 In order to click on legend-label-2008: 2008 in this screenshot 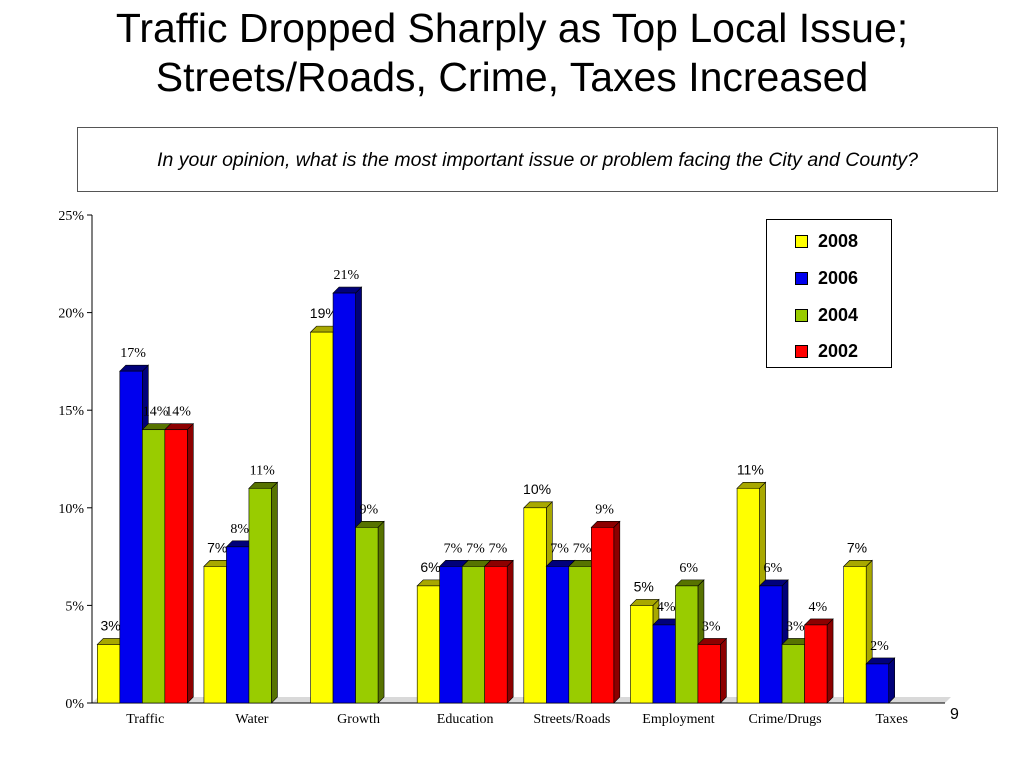, I will do `click(838, 240)`.